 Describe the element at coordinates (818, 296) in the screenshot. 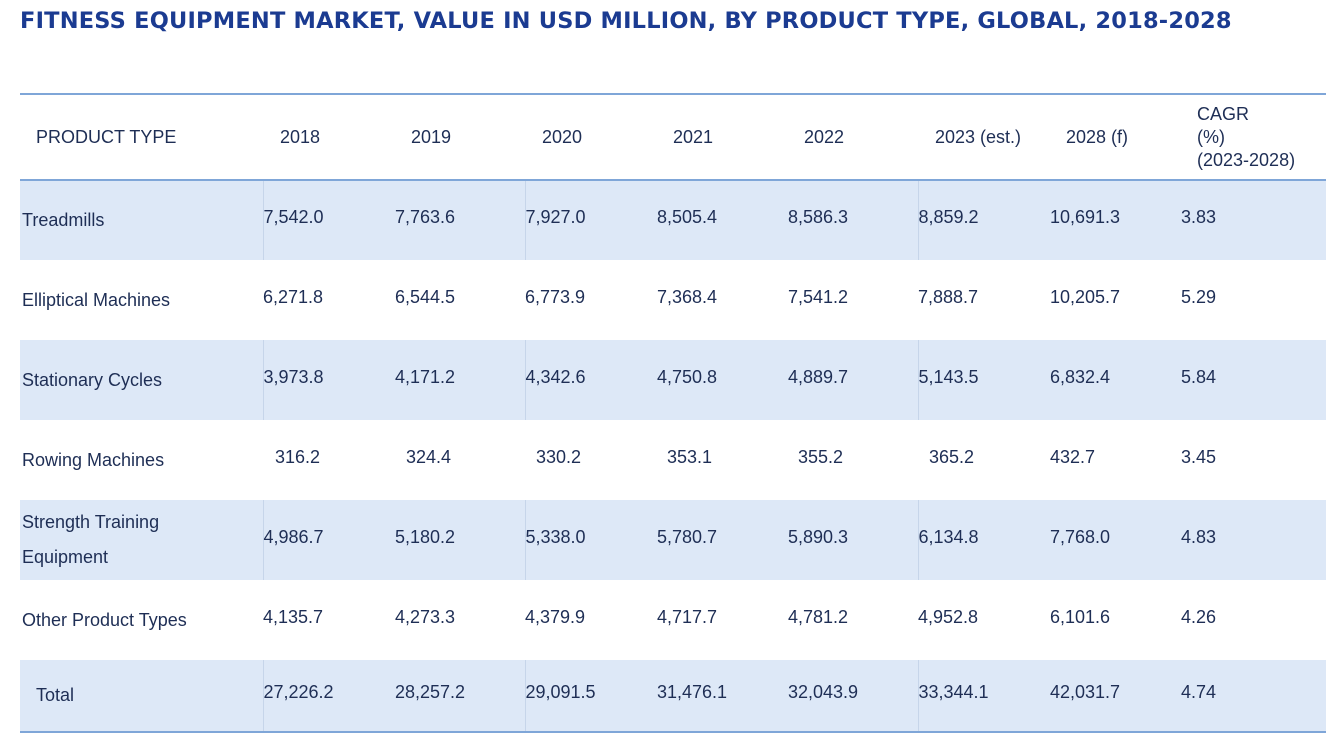

I see `cell-2022: 7,541.2` at that location.